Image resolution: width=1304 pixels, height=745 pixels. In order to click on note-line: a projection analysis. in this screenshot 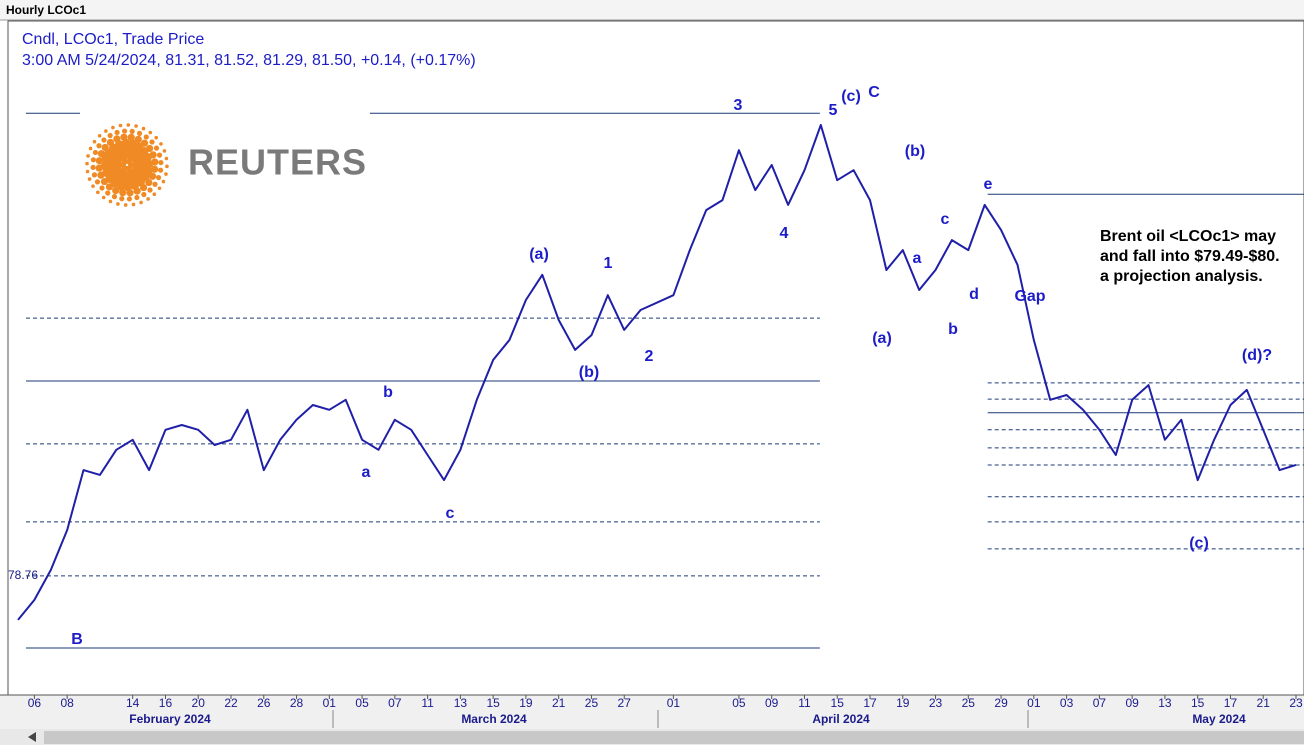, I will do `click(1181, 276)`.